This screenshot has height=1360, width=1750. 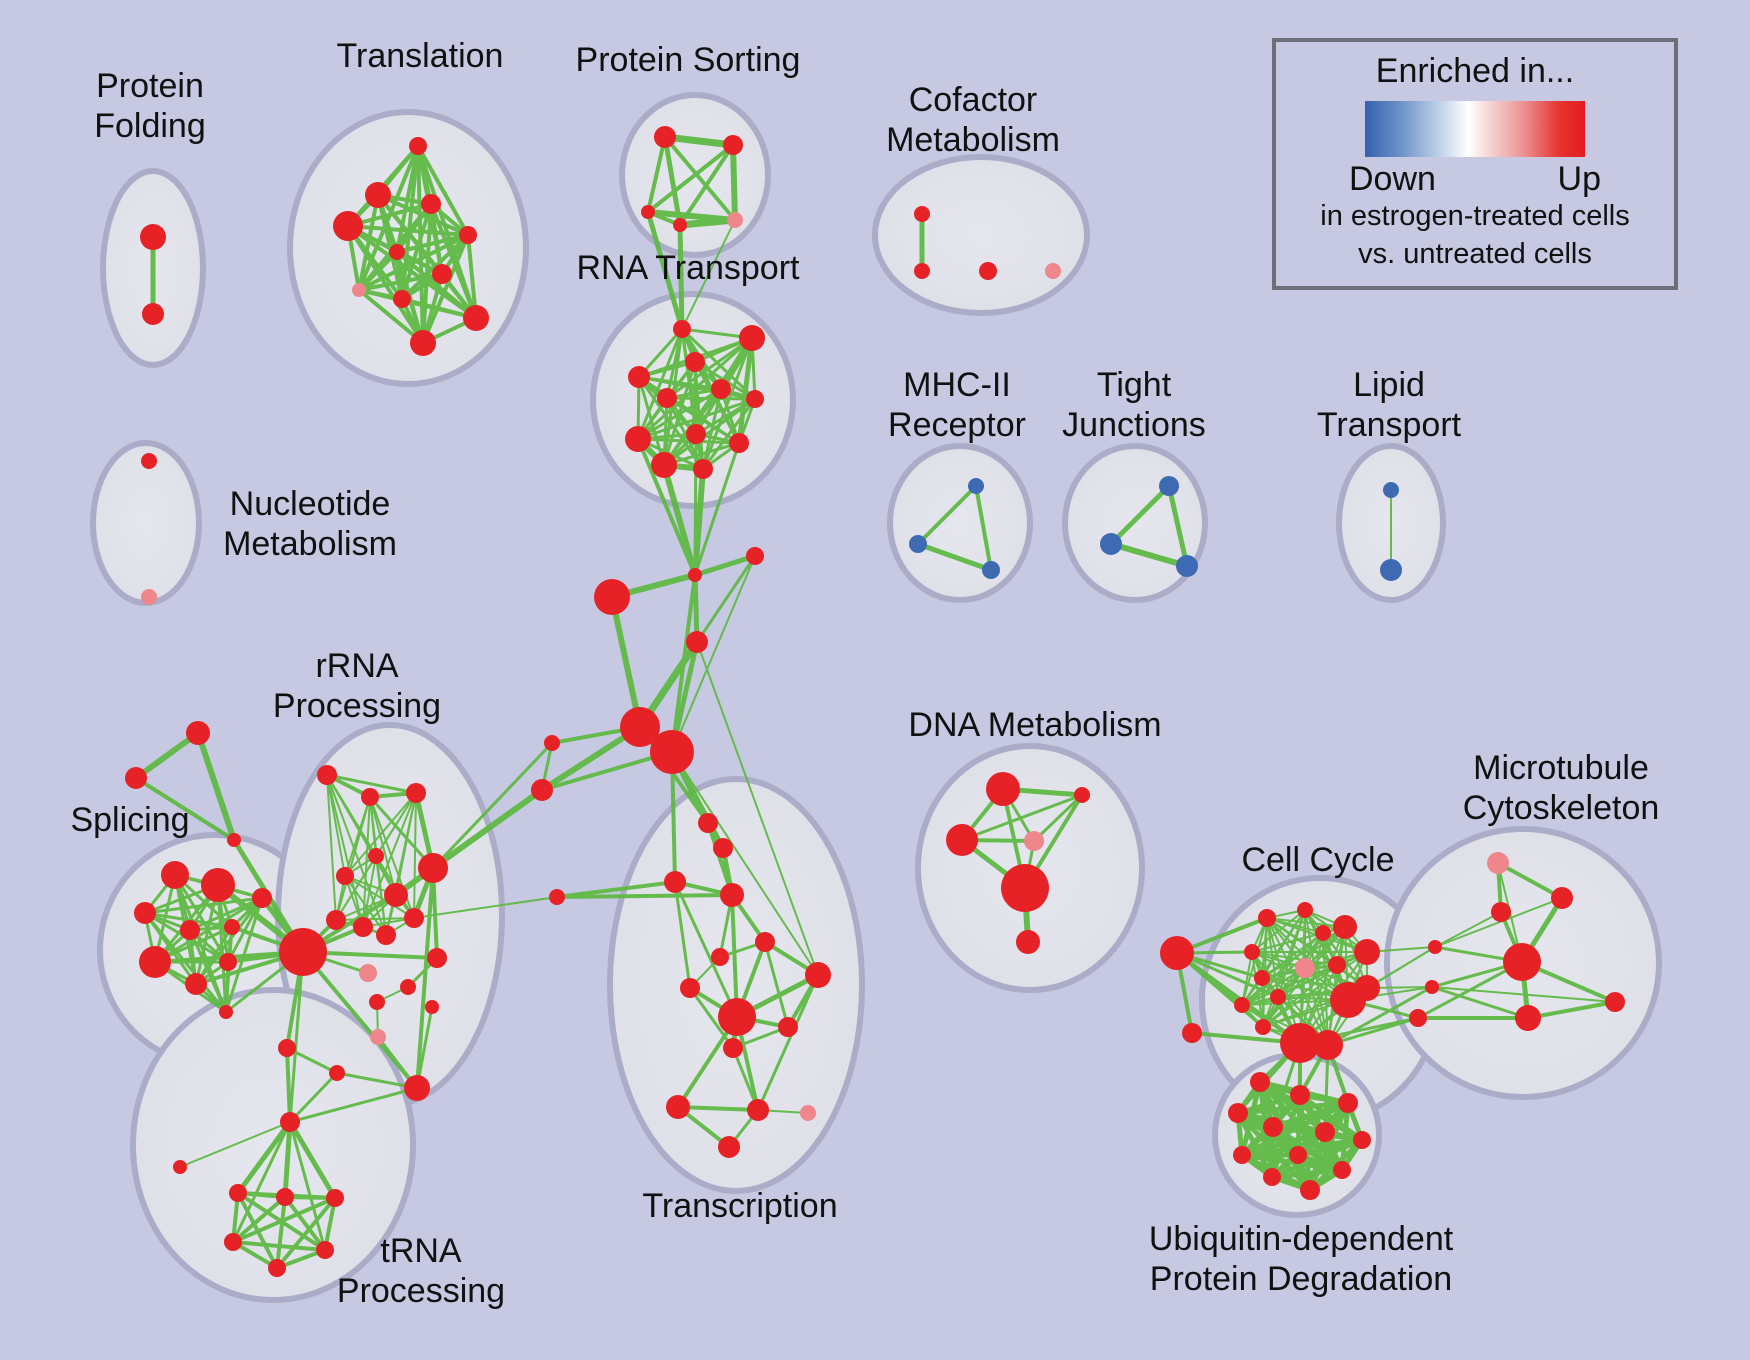 I want to click on legend-up-label: Up, so click(x=1579, y=179).